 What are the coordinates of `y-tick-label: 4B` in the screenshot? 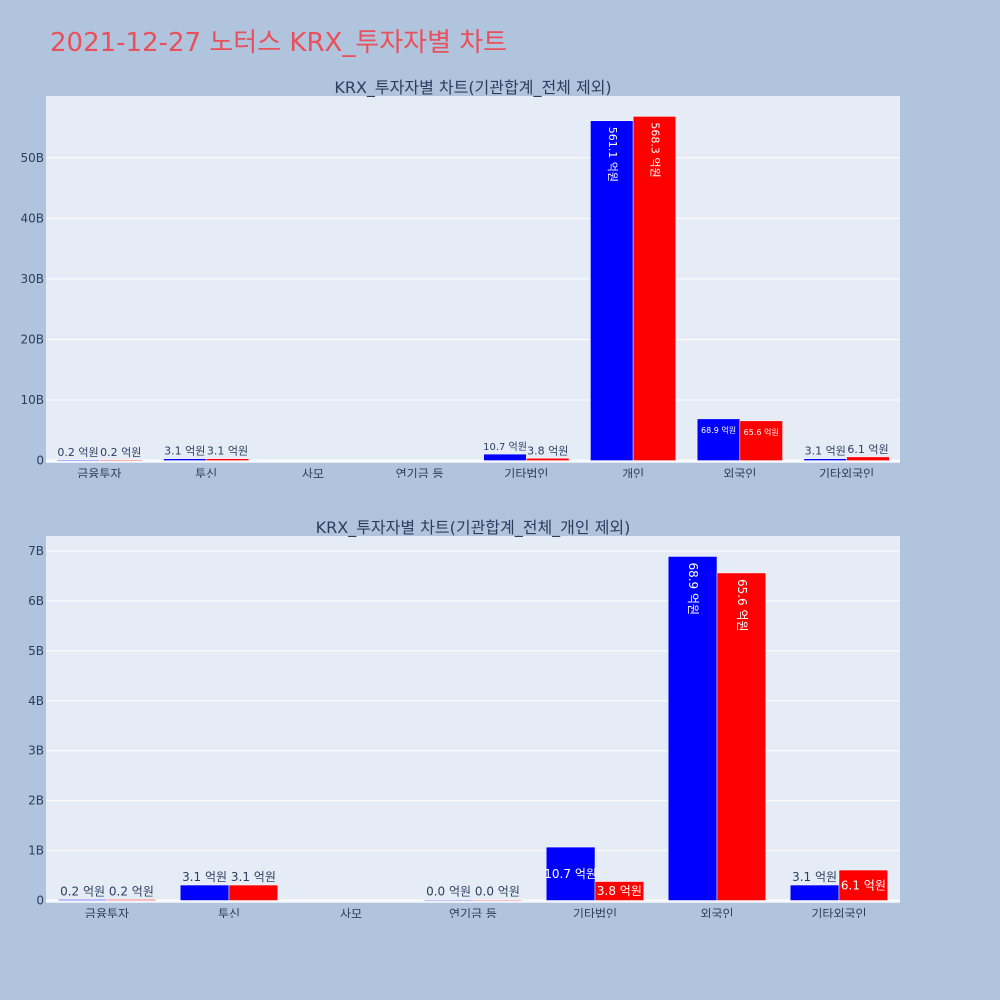 It's located at (36, 701).